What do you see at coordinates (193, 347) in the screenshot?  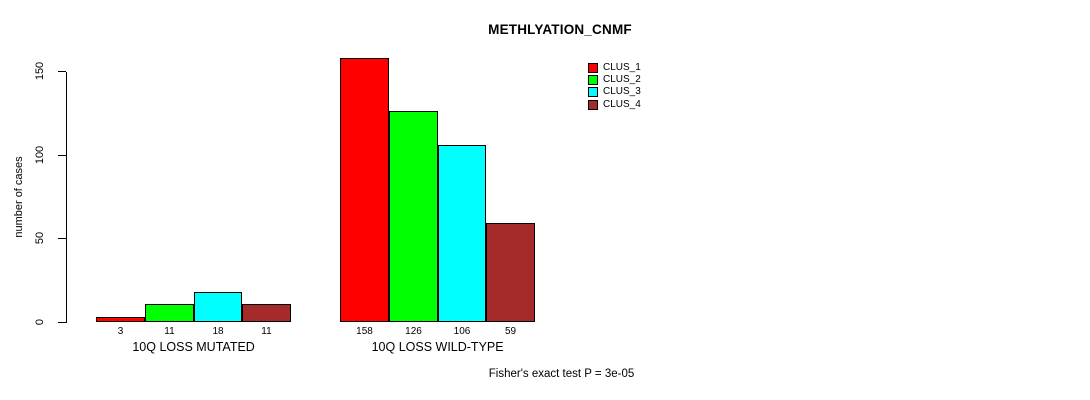 I see `group-label: 10Q LOSS MUTATED` at bounding box center [193, 347].